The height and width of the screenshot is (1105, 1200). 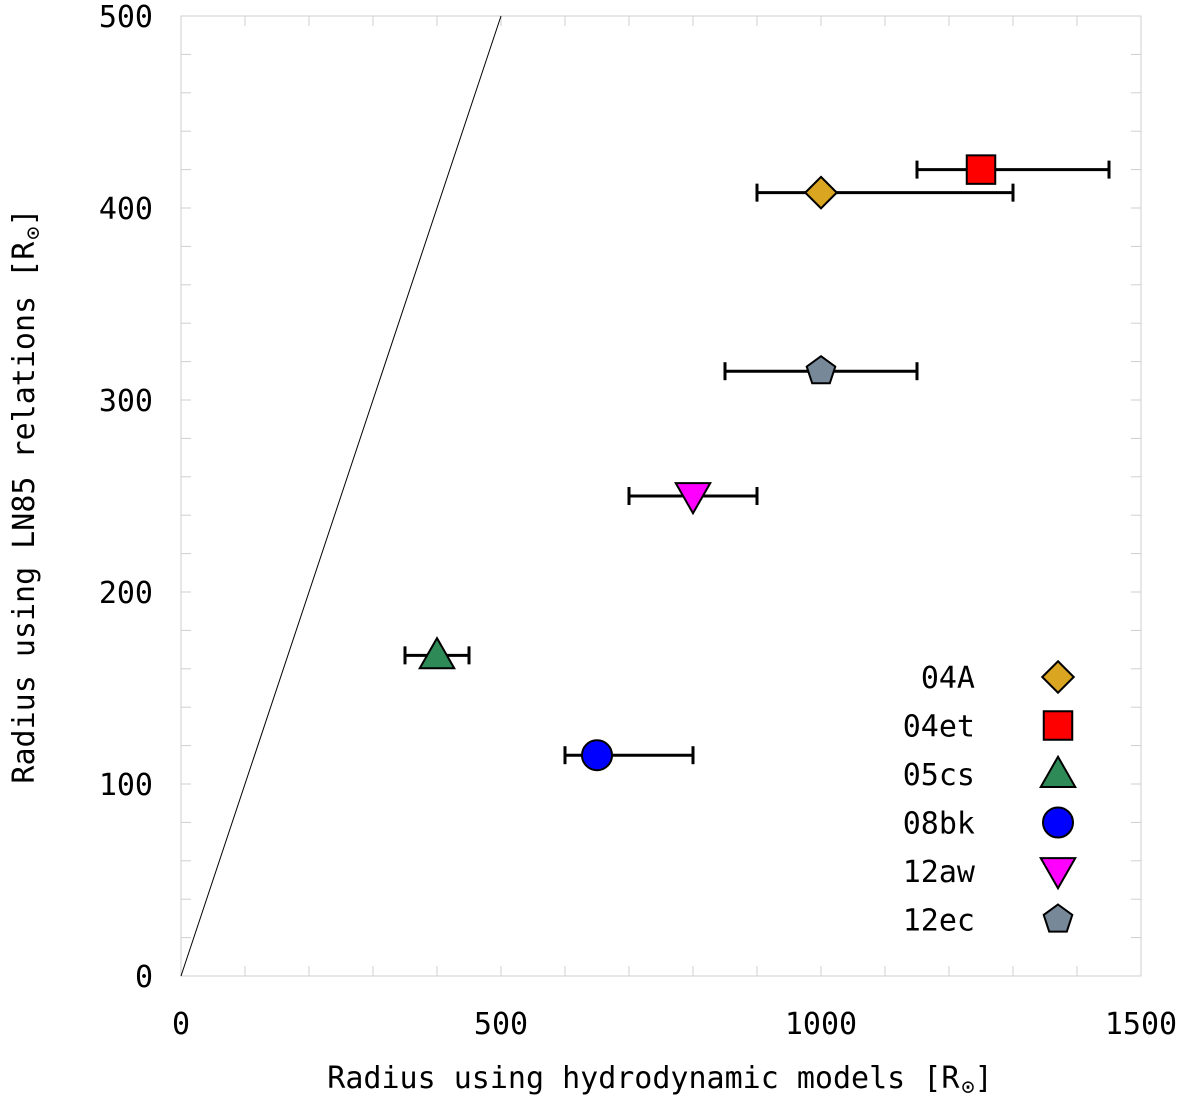 I want to click on point-05cs, so click(x=437, y=653).